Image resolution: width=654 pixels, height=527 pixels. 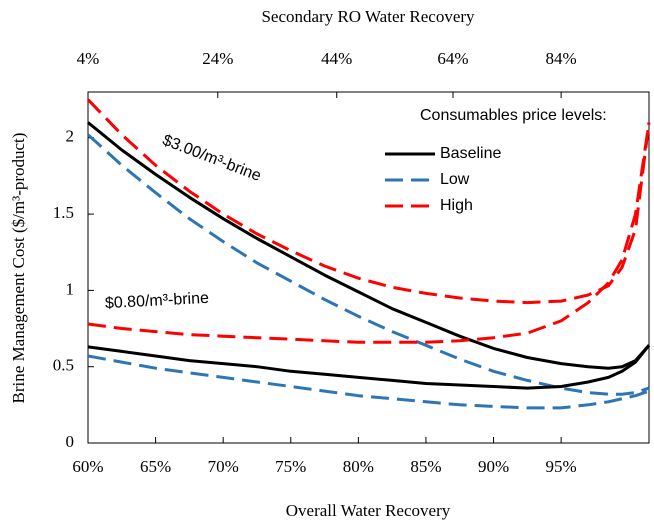 What do you see at coordinates (63, 365) in the screenshot?
I see `y-tick-label: 0.5` at bounding box center [63, 365].